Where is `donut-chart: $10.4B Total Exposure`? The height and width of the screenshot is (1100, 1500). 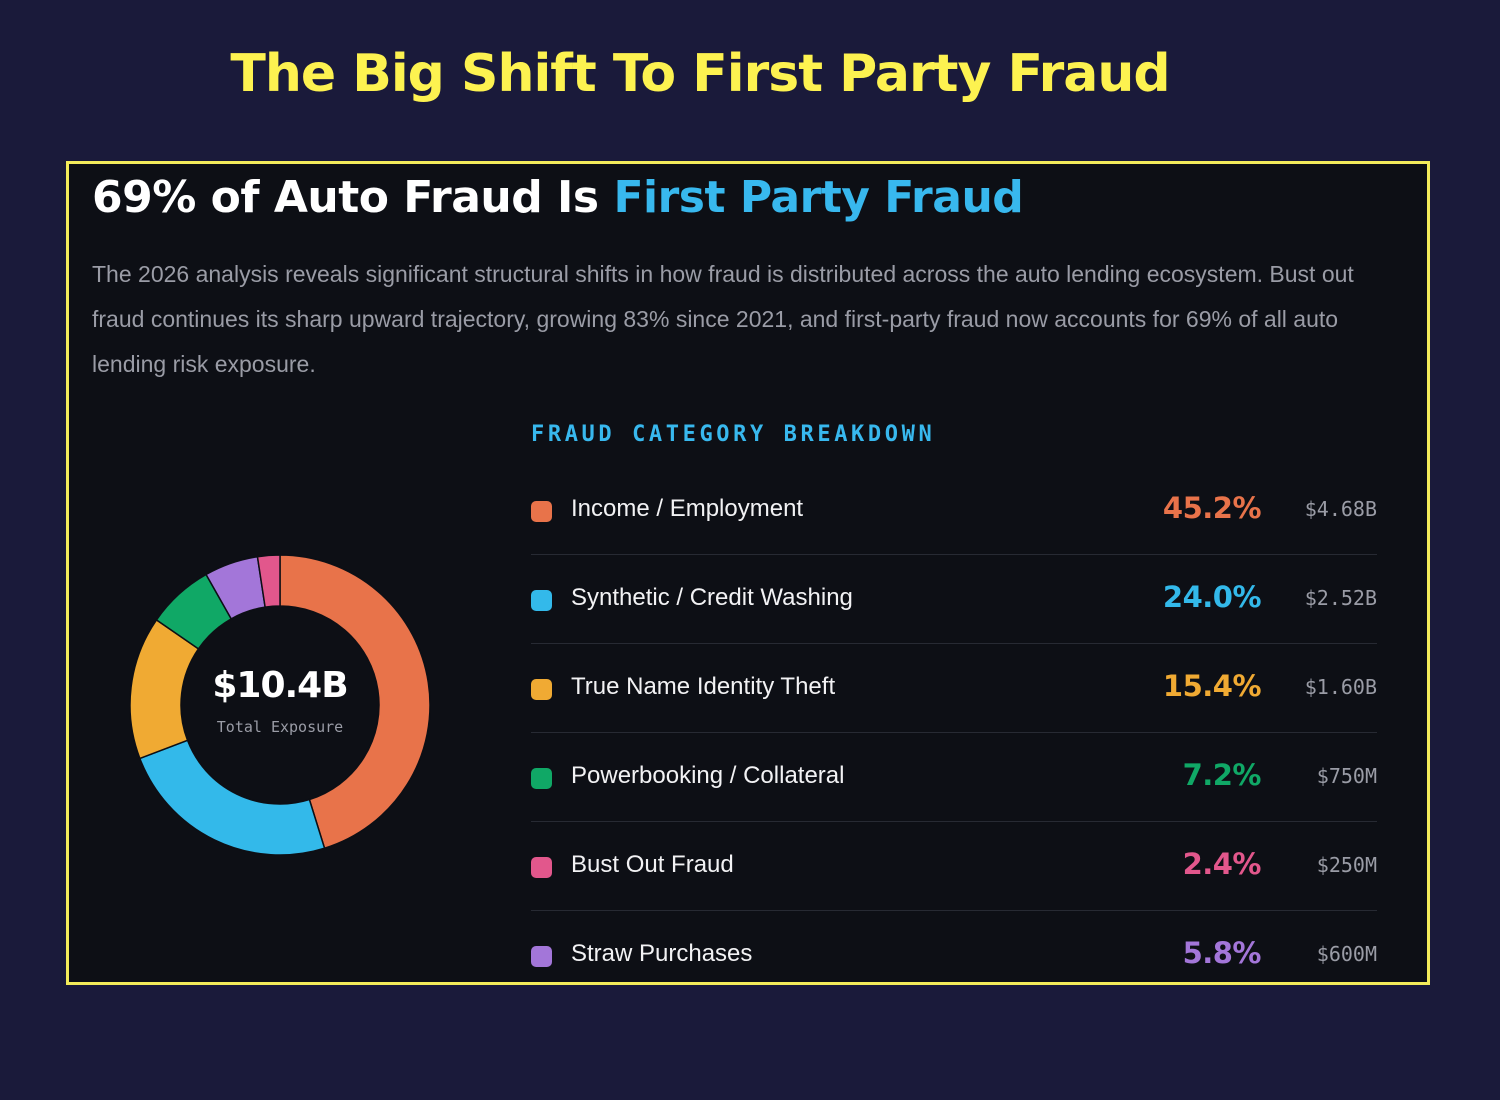 donut-chart: $10.4B Total Exposure is located at coordinates (280, 705).